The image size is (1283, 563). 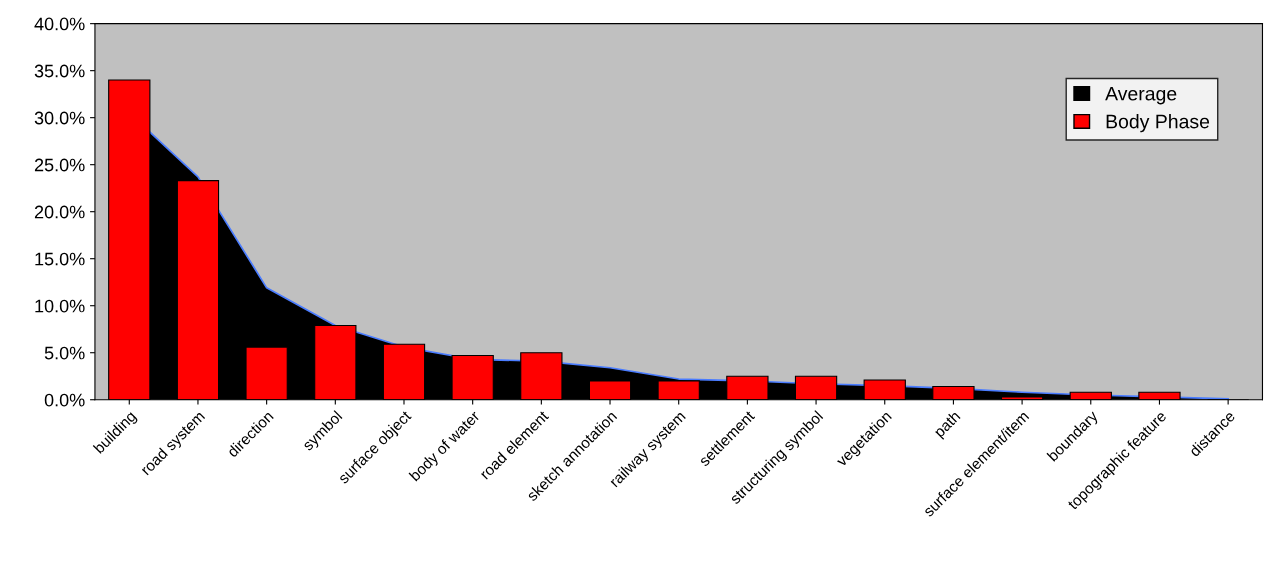 I want to click on y-tick-label: 35.0%, so click(x=59, y=71).